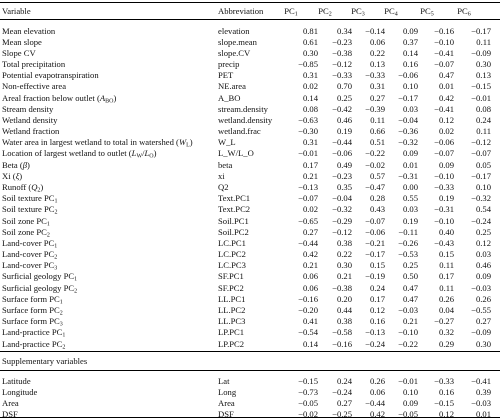 Image resolution: width=500 pixels, height=420 pixels. What do you see at coordinates (483, 75) in the screenshot?
I see `loading-value: 0.13` at bounding box center [483, 75].